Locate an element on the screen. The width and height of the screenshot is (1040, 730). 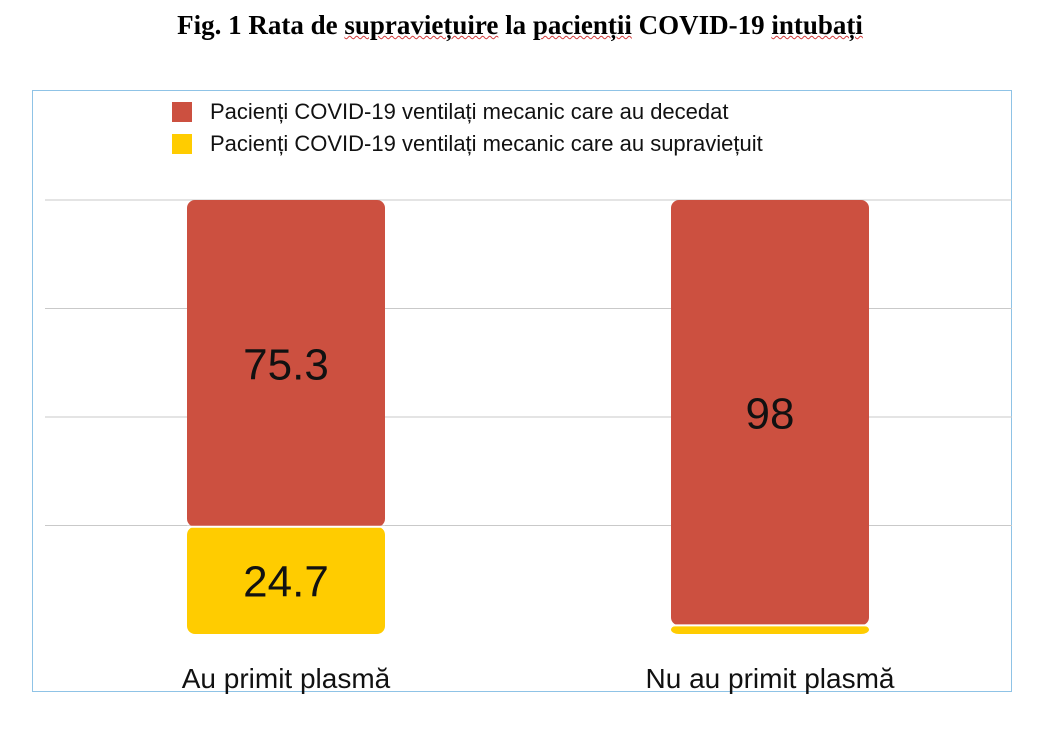
data-label-deceased: 75.3 is located at coordinates (286, 364).